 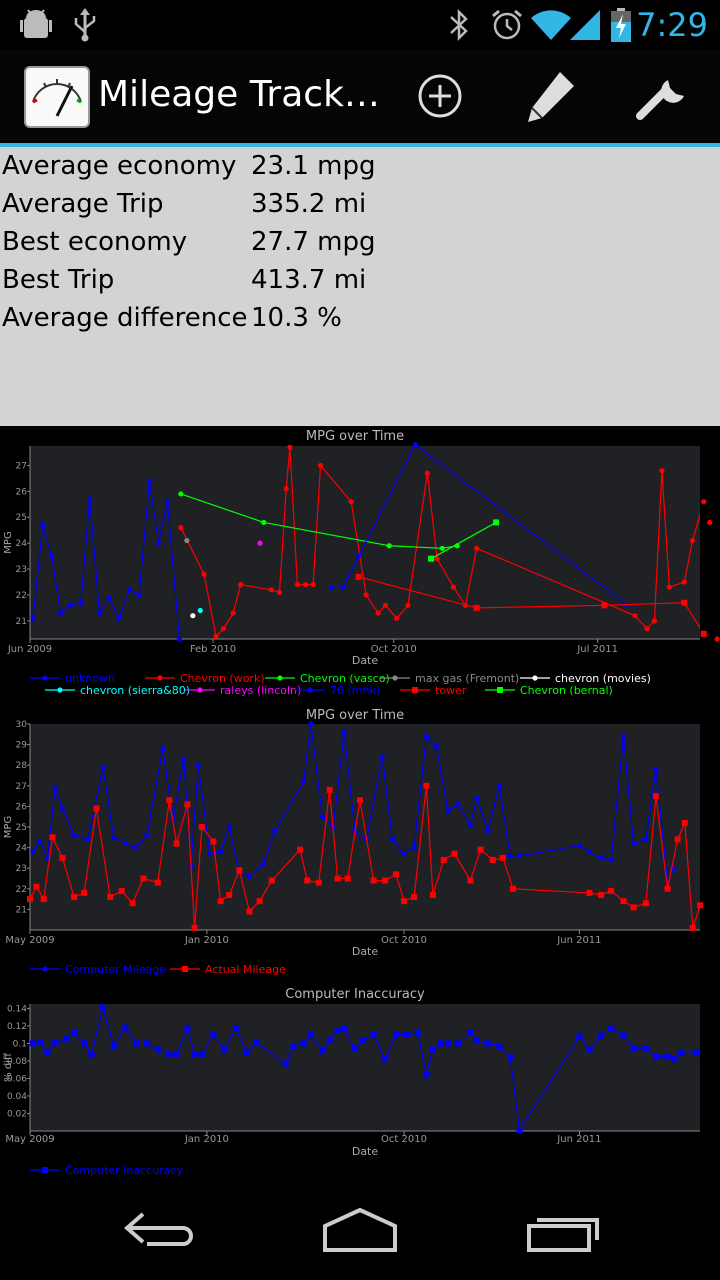 I want to click on stat-label: Best economy, so click(x=95, y=242).